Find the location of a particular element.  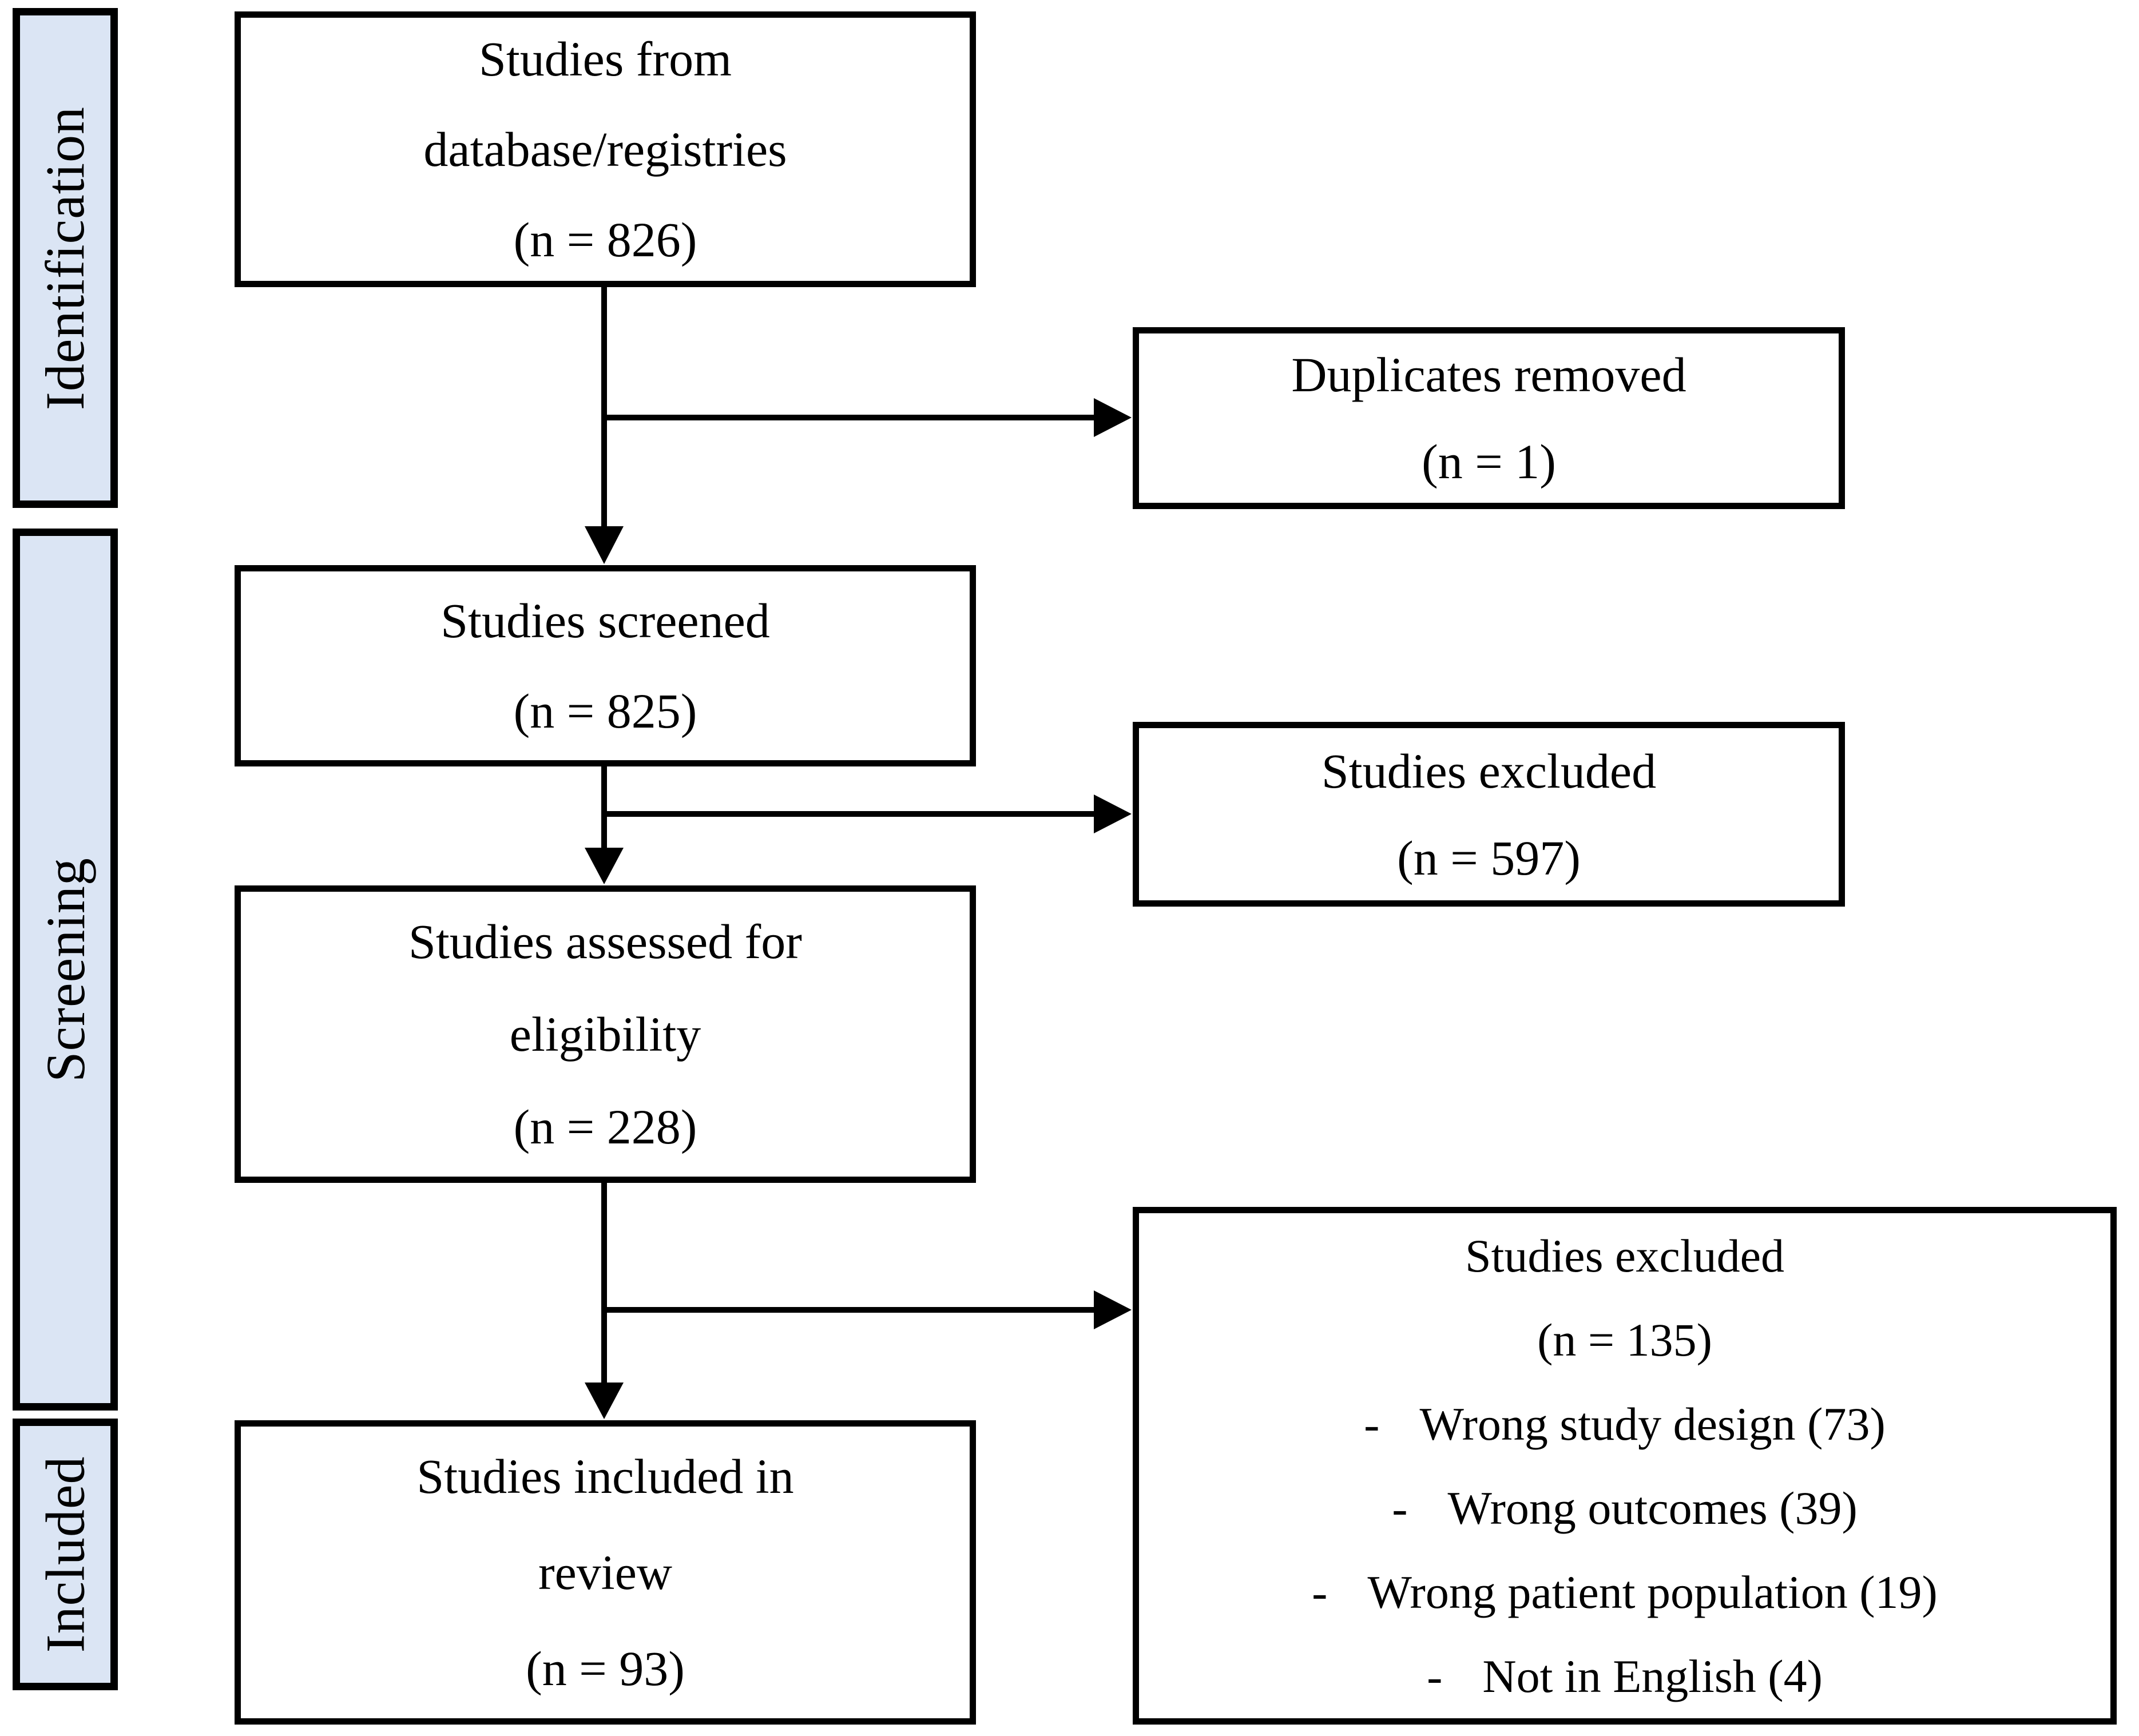

exclusion-reason: - Wrong outcomes (39) is located at coordinates (1625, 1508).